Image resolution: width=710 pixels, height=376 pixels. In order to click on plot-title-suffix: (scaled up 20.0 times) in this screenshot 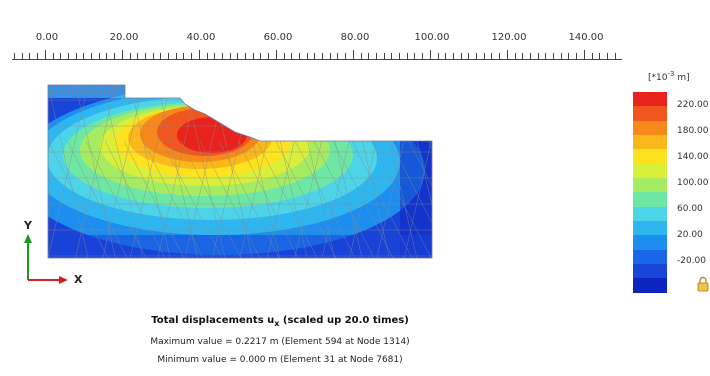, I will do `click(344, 320)`.